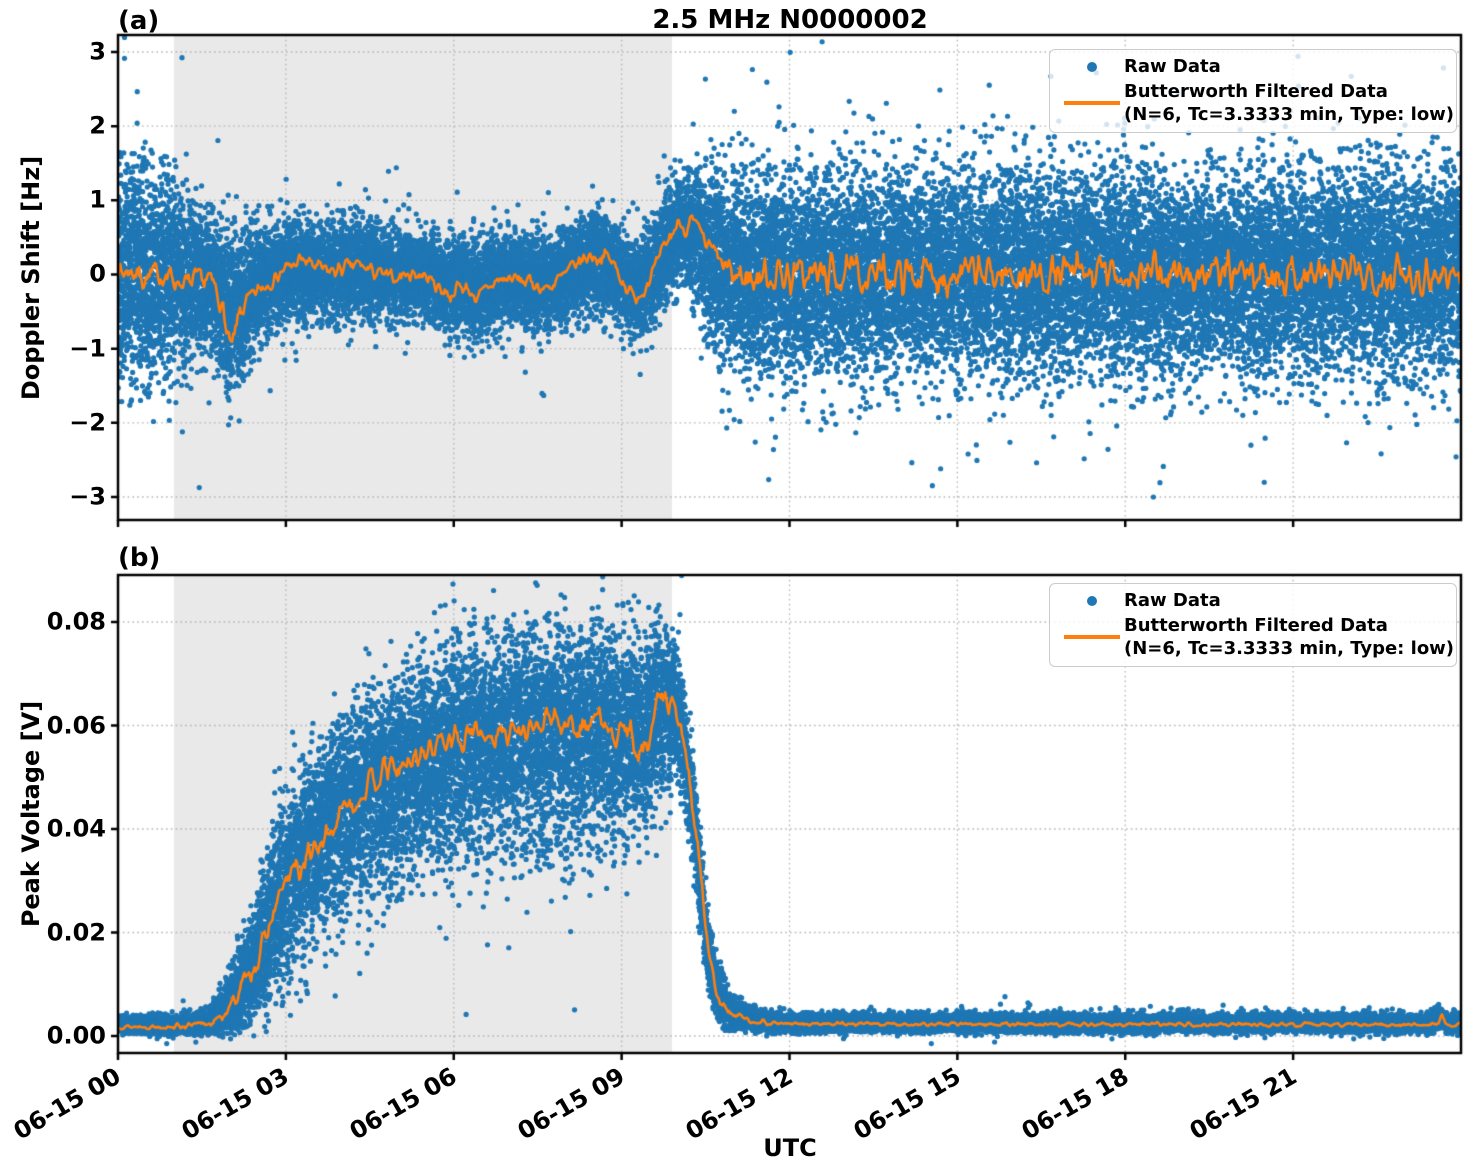 This screenshot has height=1172, width=1472. I want to click on y-tick-label-a: 0, so click(97, 273).